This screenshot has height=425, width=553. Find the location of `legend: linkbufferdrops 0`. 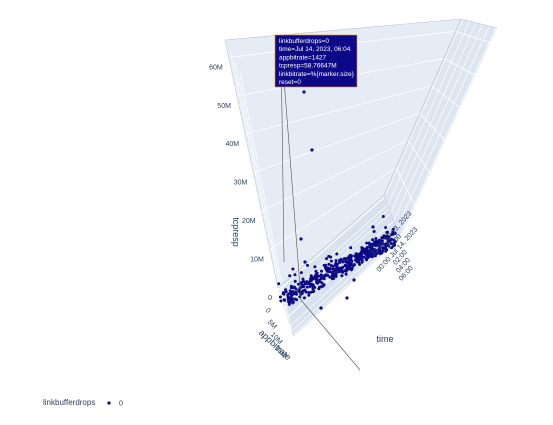

legend: linkbufferdrops 0 is located at coordinates (83, 403).